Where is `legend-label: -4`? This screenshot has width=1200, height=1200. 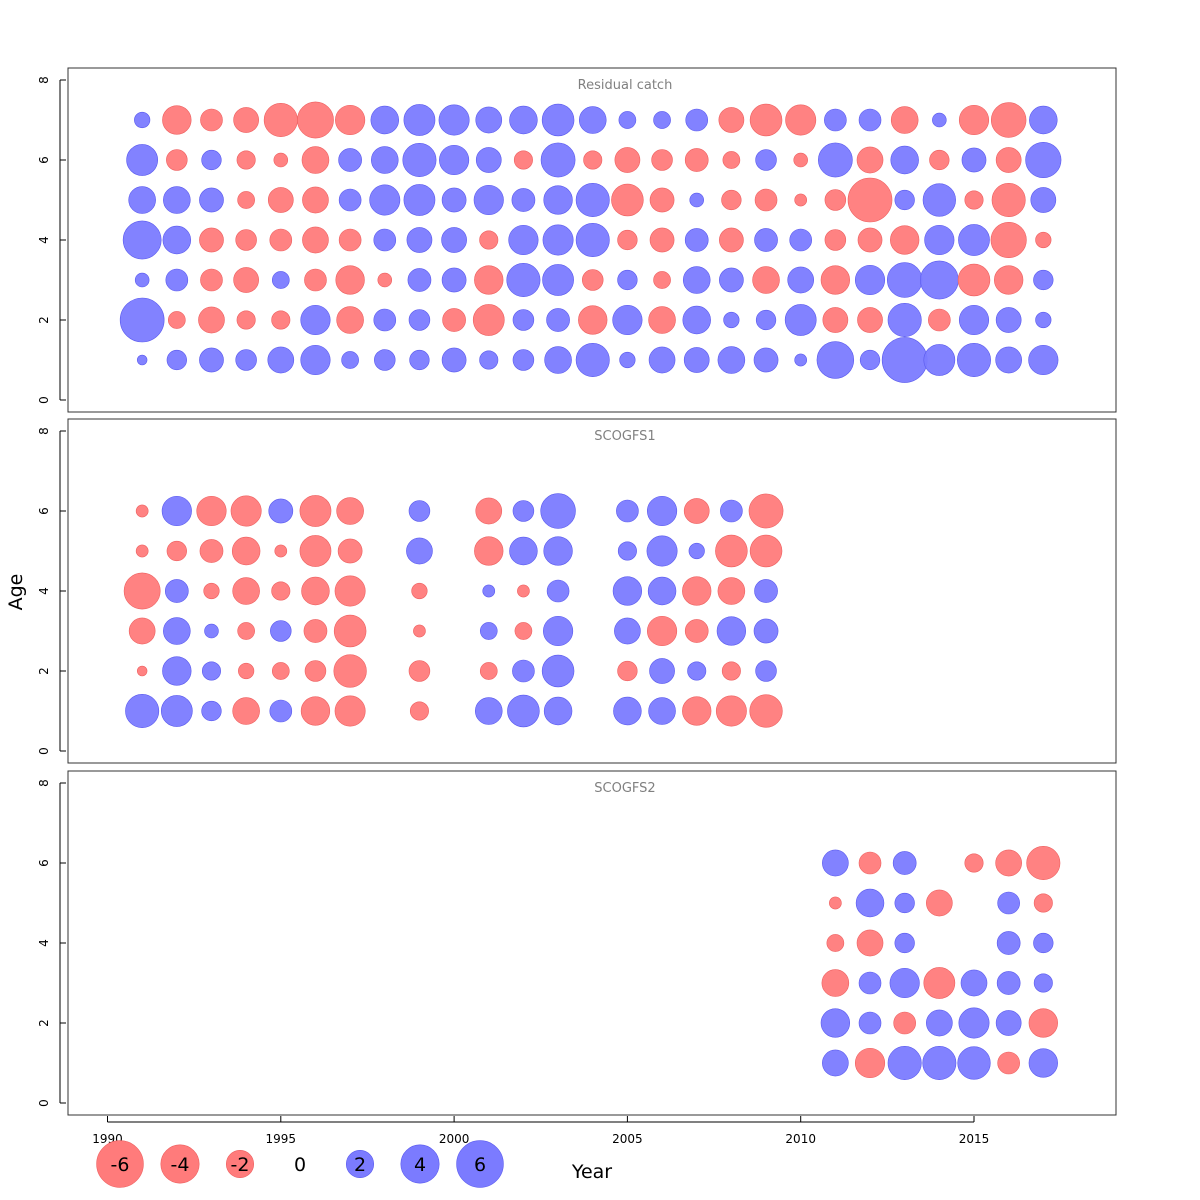
legend-label: -4 is located at coordinates (180, 1165).